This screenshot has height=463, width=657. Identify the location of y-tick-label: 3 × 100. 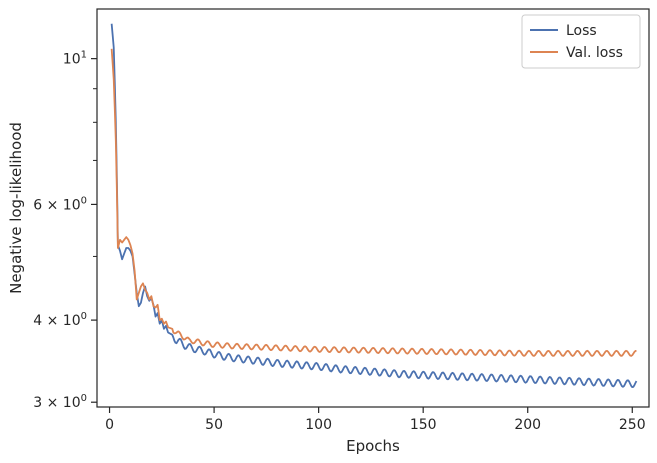
(60, 402).